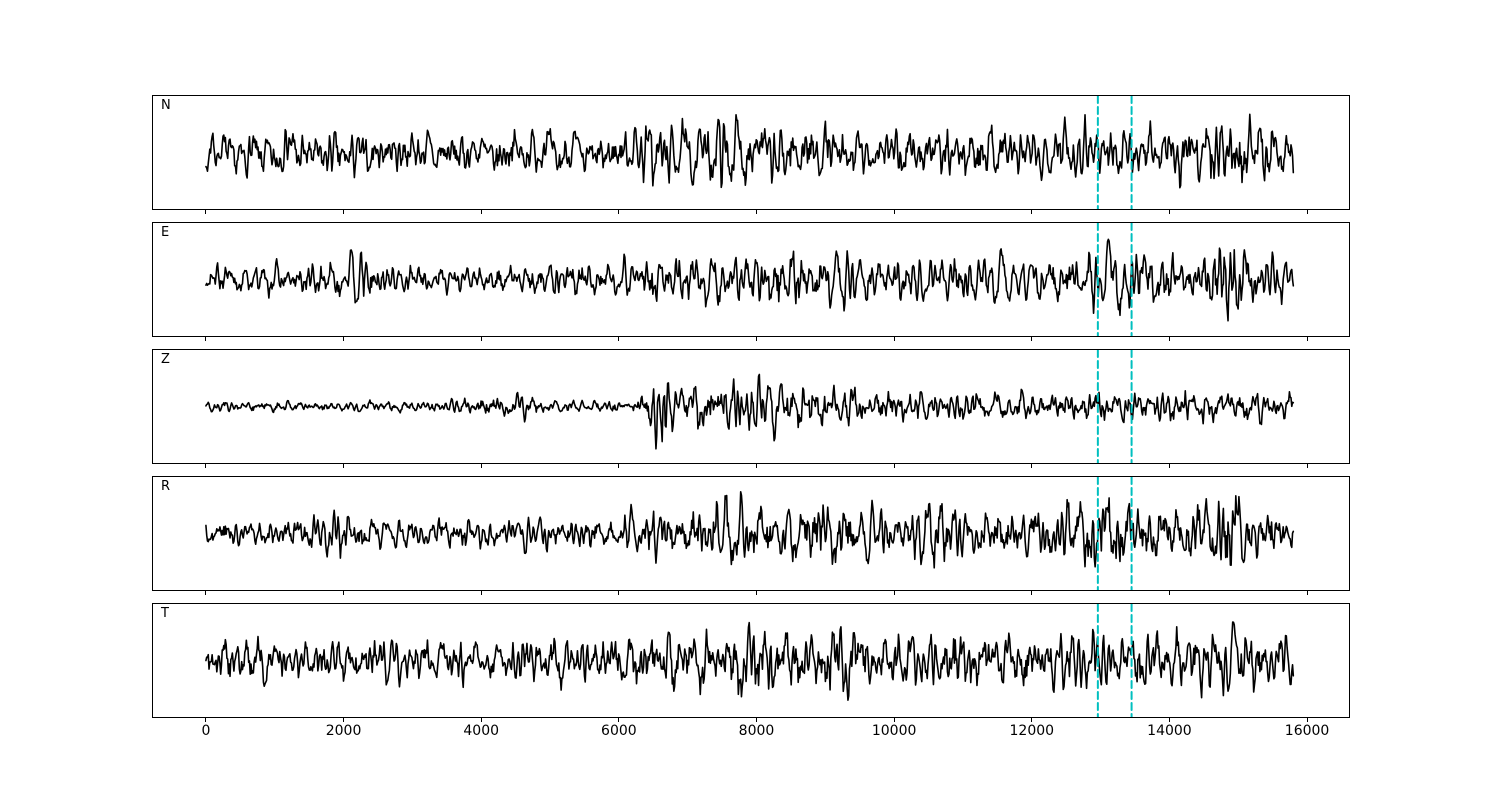  I want to click on waveform-panel-r: R, so click(751, 533).